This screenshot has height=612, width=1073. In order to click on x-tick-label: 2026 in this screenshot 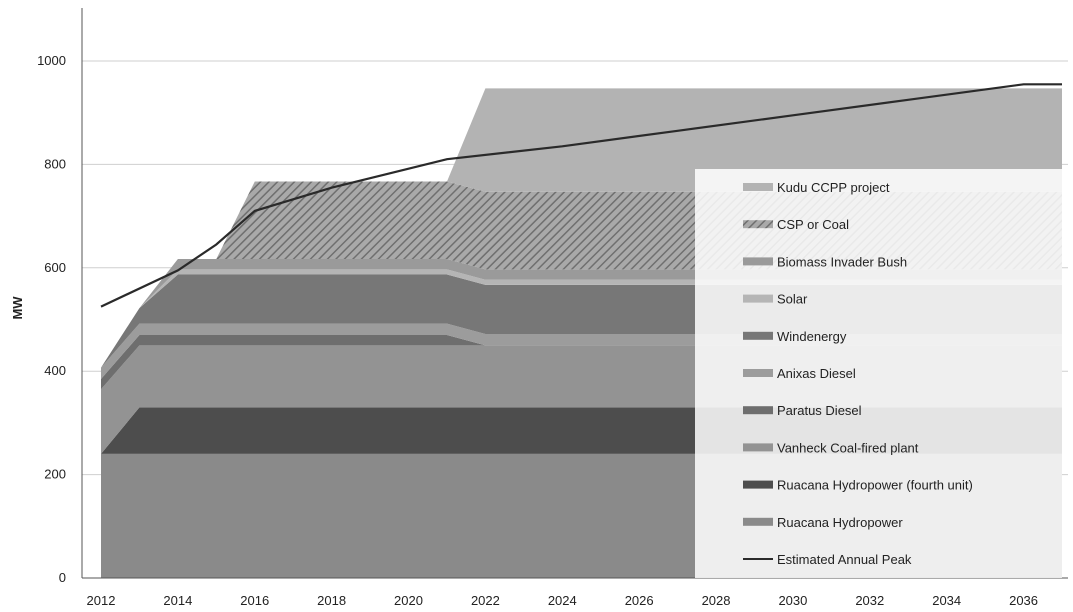, I will do `click(639, 600)`.